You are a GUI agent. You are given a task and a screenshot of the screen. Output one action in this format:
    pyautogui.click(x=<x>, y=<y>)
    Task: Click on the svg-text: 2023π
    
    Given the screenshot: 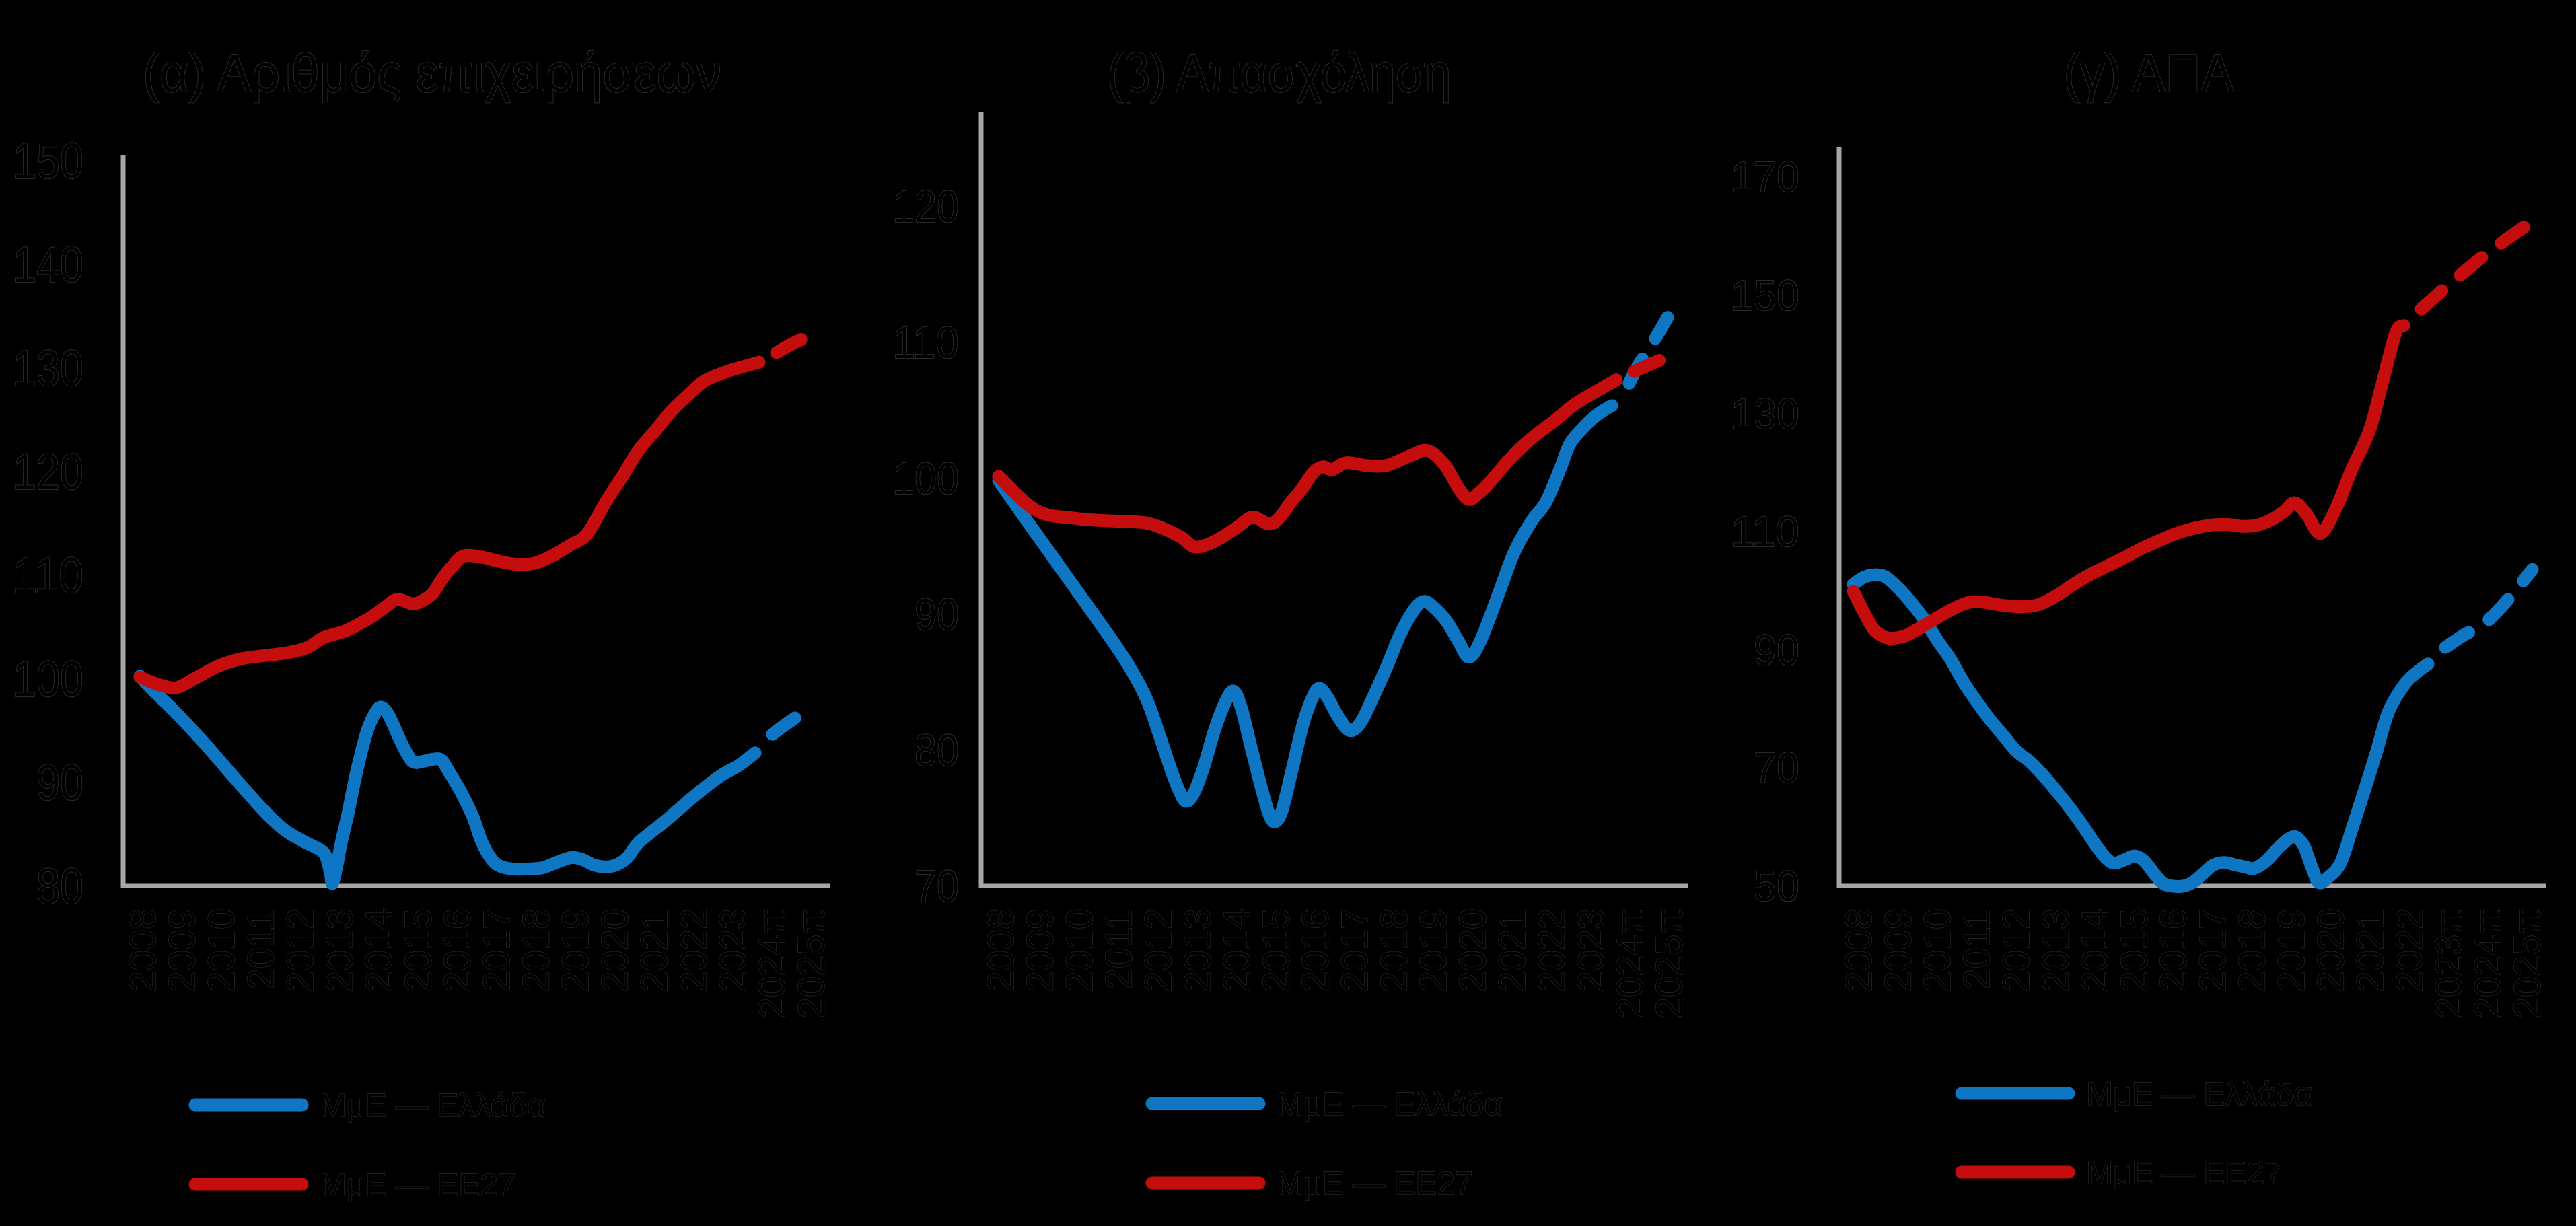 What is the action you would take?
    pyautogui.click(x=2448, y=963)
    